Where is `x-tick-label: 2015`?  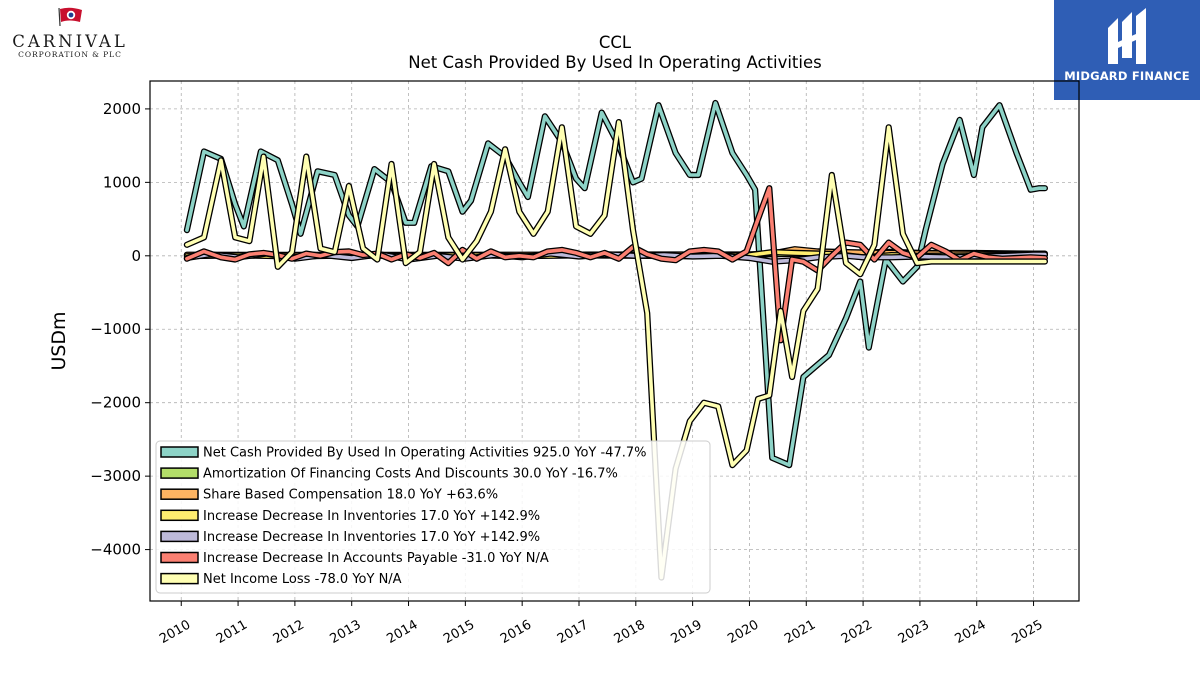 x-tick-label: 2015 is located at coordinates (459, 632).